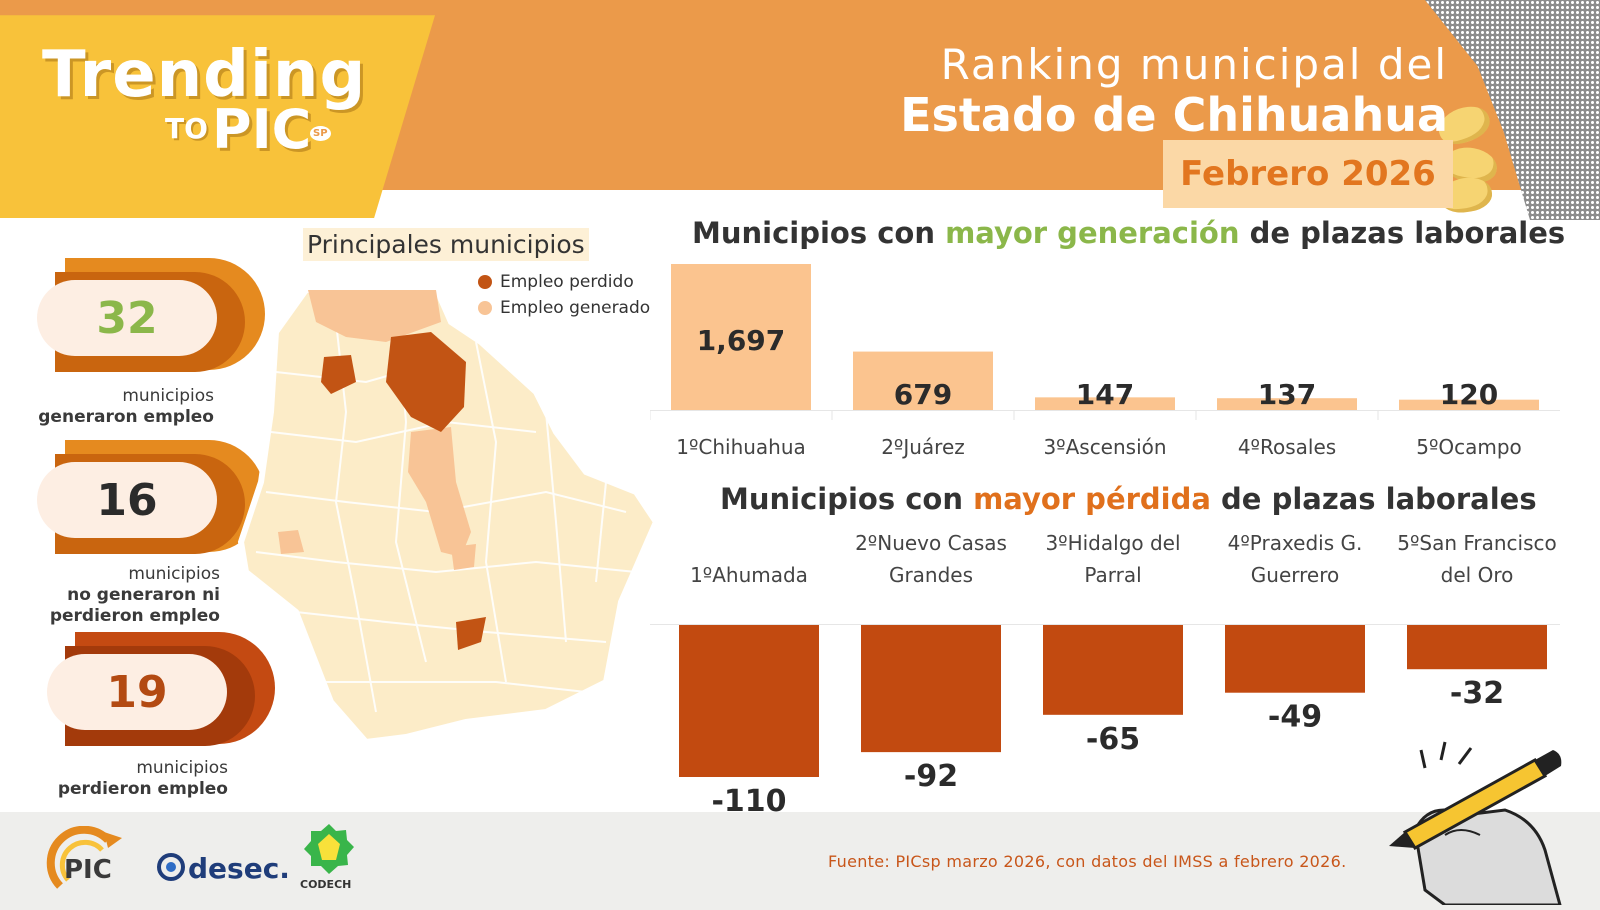 Image resolution: width=1600 pixels, height=910 pixels. Describe the element at coordinates (186, 128) in the screenshot. I see `trending-logo-to: TO` at that location.